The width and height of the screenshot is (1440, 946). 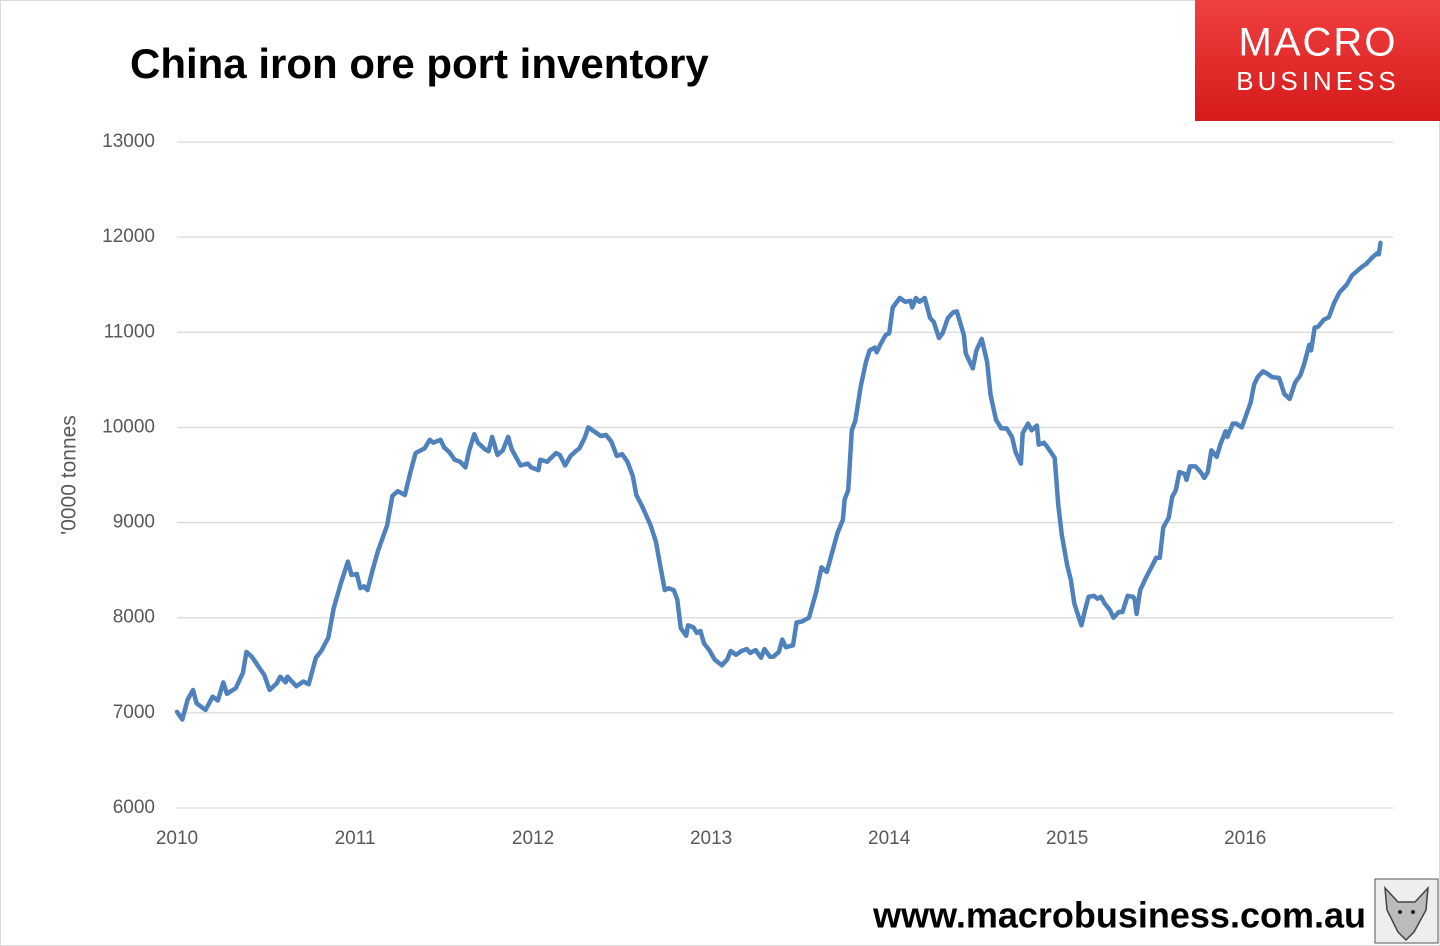 I want to click on x-tick-label: 2013, so click(x=711, y=838).